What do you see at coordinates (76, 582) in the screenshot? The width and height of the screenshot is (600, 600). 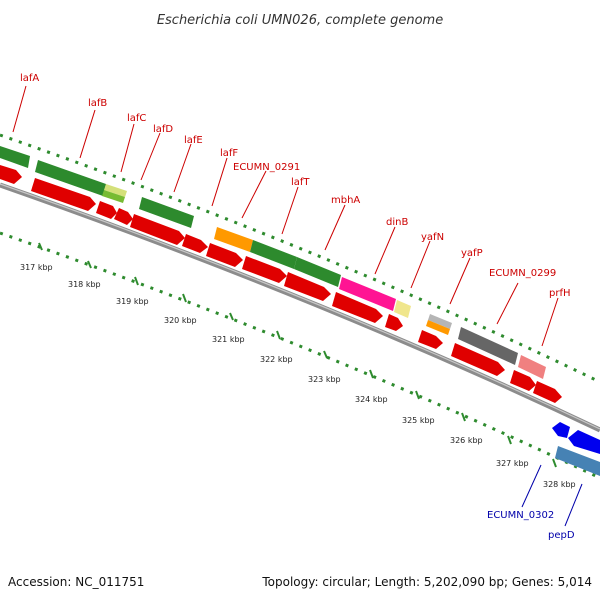 I see `accession-text: Accession: NC_011751` at bounding box center [76, 582].